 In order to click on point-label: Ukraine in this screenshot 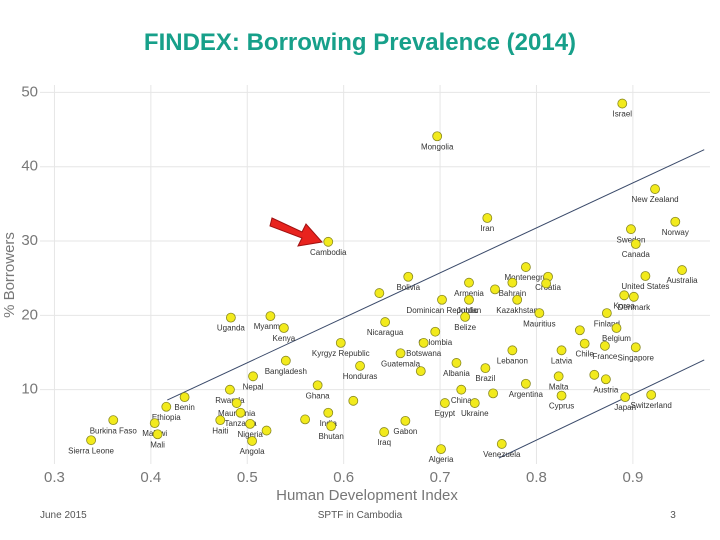, I will do `click(475, 413)`.